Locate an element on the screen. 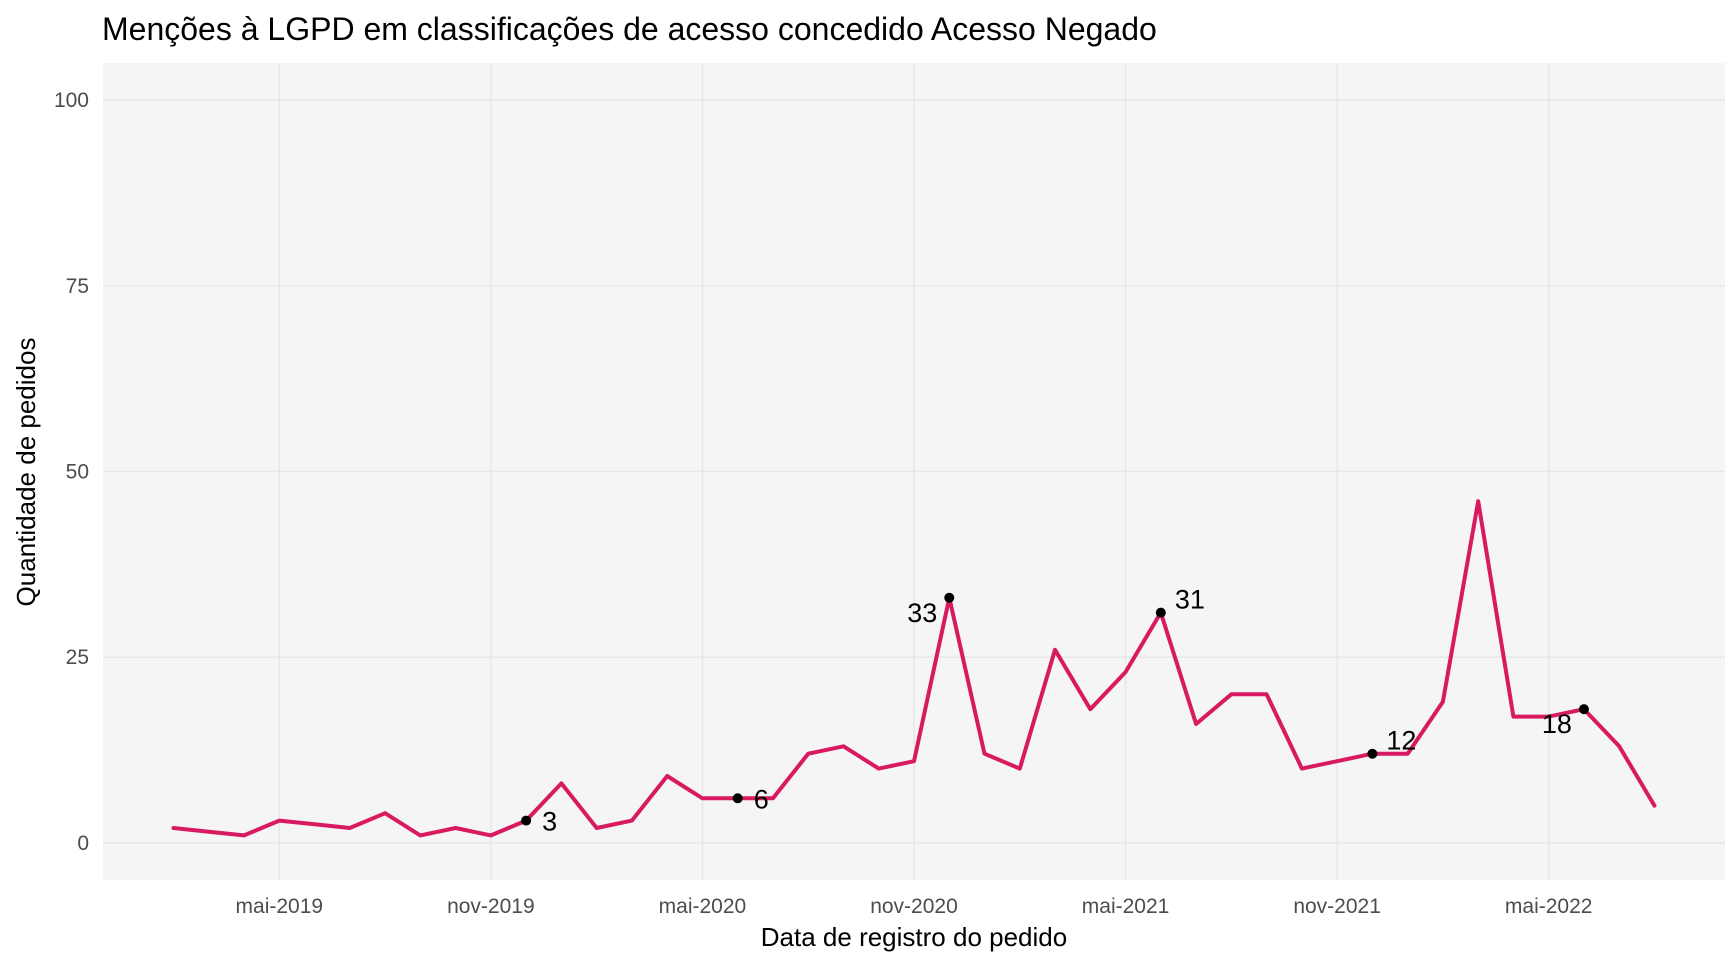 This screenshot has height=960, width=1728. x-tick-label: nov-2020 is located at coordinates (914, 906).